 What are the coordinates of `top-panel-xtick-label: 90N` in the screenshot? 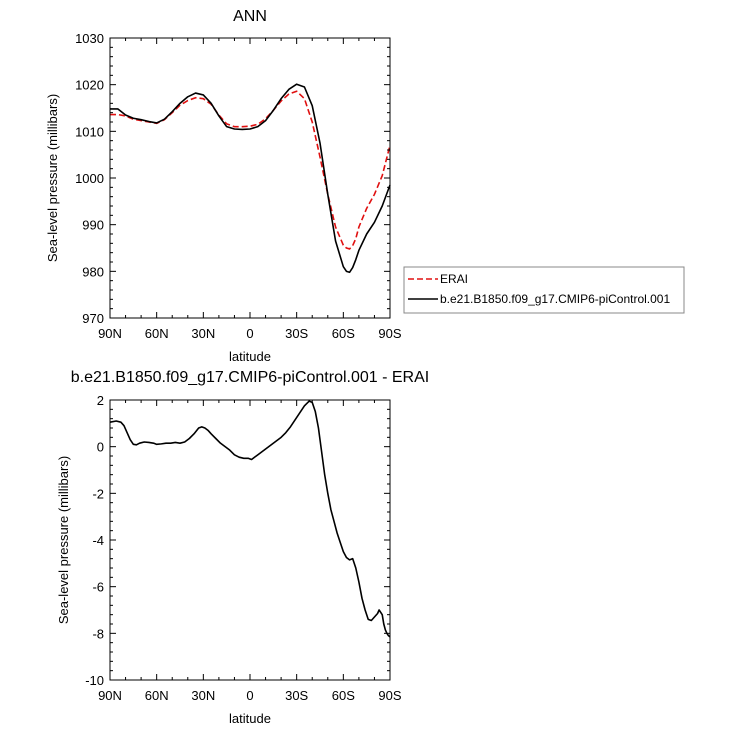 It's located at (110, 333).